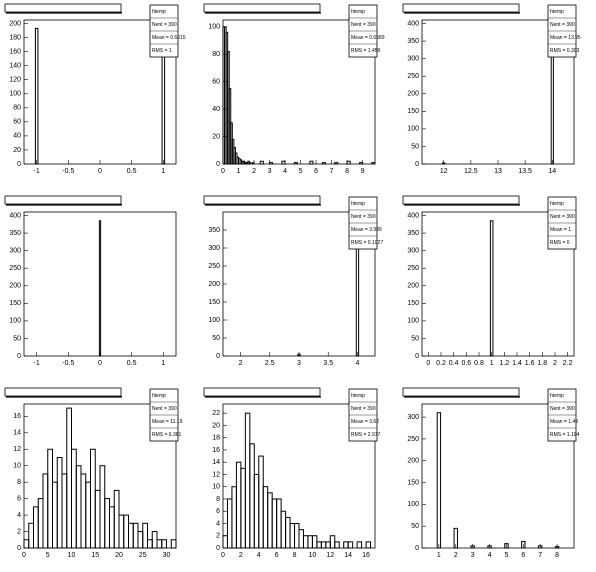 This screenshot has height=572, width=596. What do you see at coordinates (525, 171) in the screenshot?
I see `x-tick-label: 13.5` at bounding box center [525, 171].